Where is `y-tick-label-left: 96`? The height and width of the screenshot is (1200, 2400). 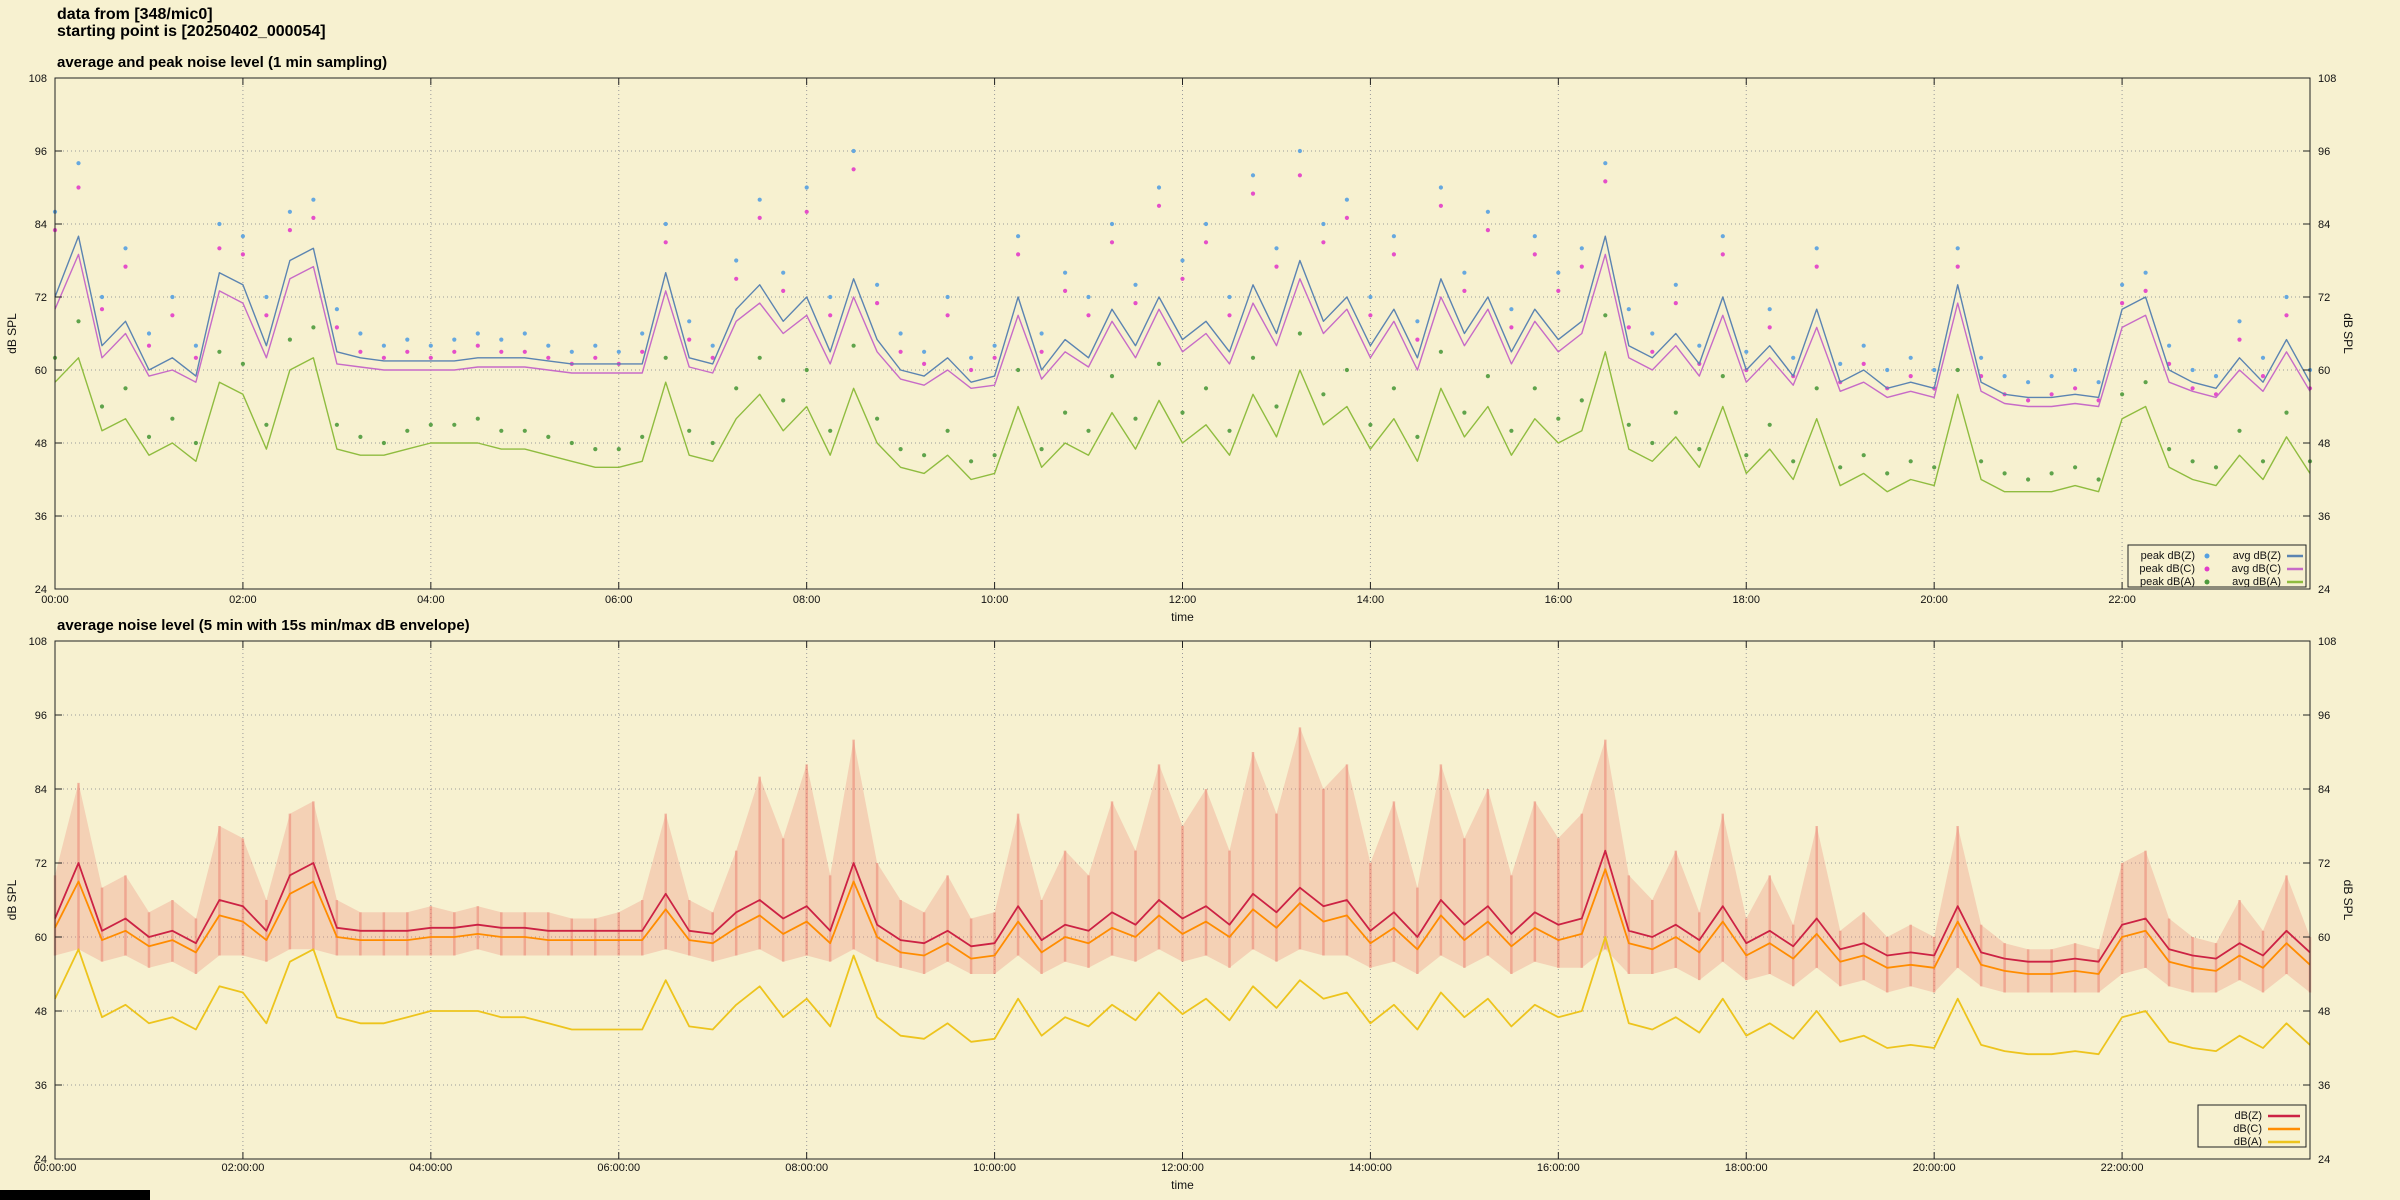
y-tick-label-left: 96 is located at coordinates (41, 152).